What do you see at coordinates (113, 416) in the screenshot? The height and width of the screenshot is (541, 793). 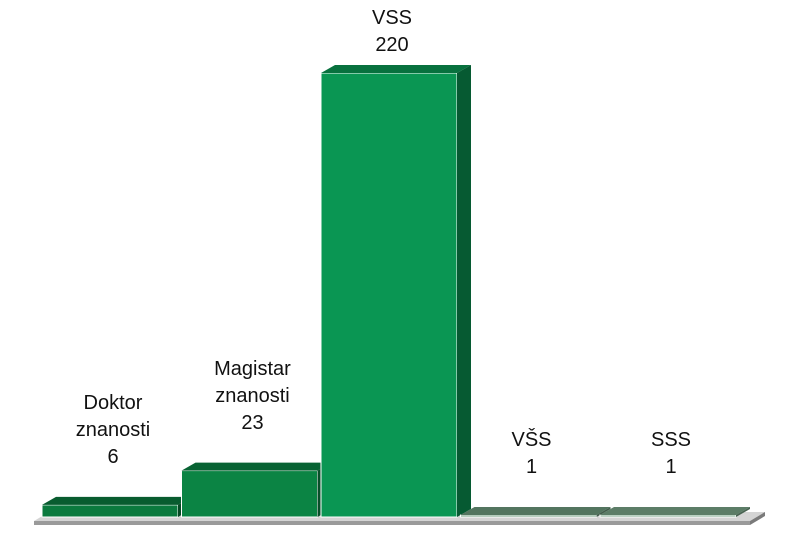 I see `category-label: Doktor znanosti` at bounding box center [113, 416].